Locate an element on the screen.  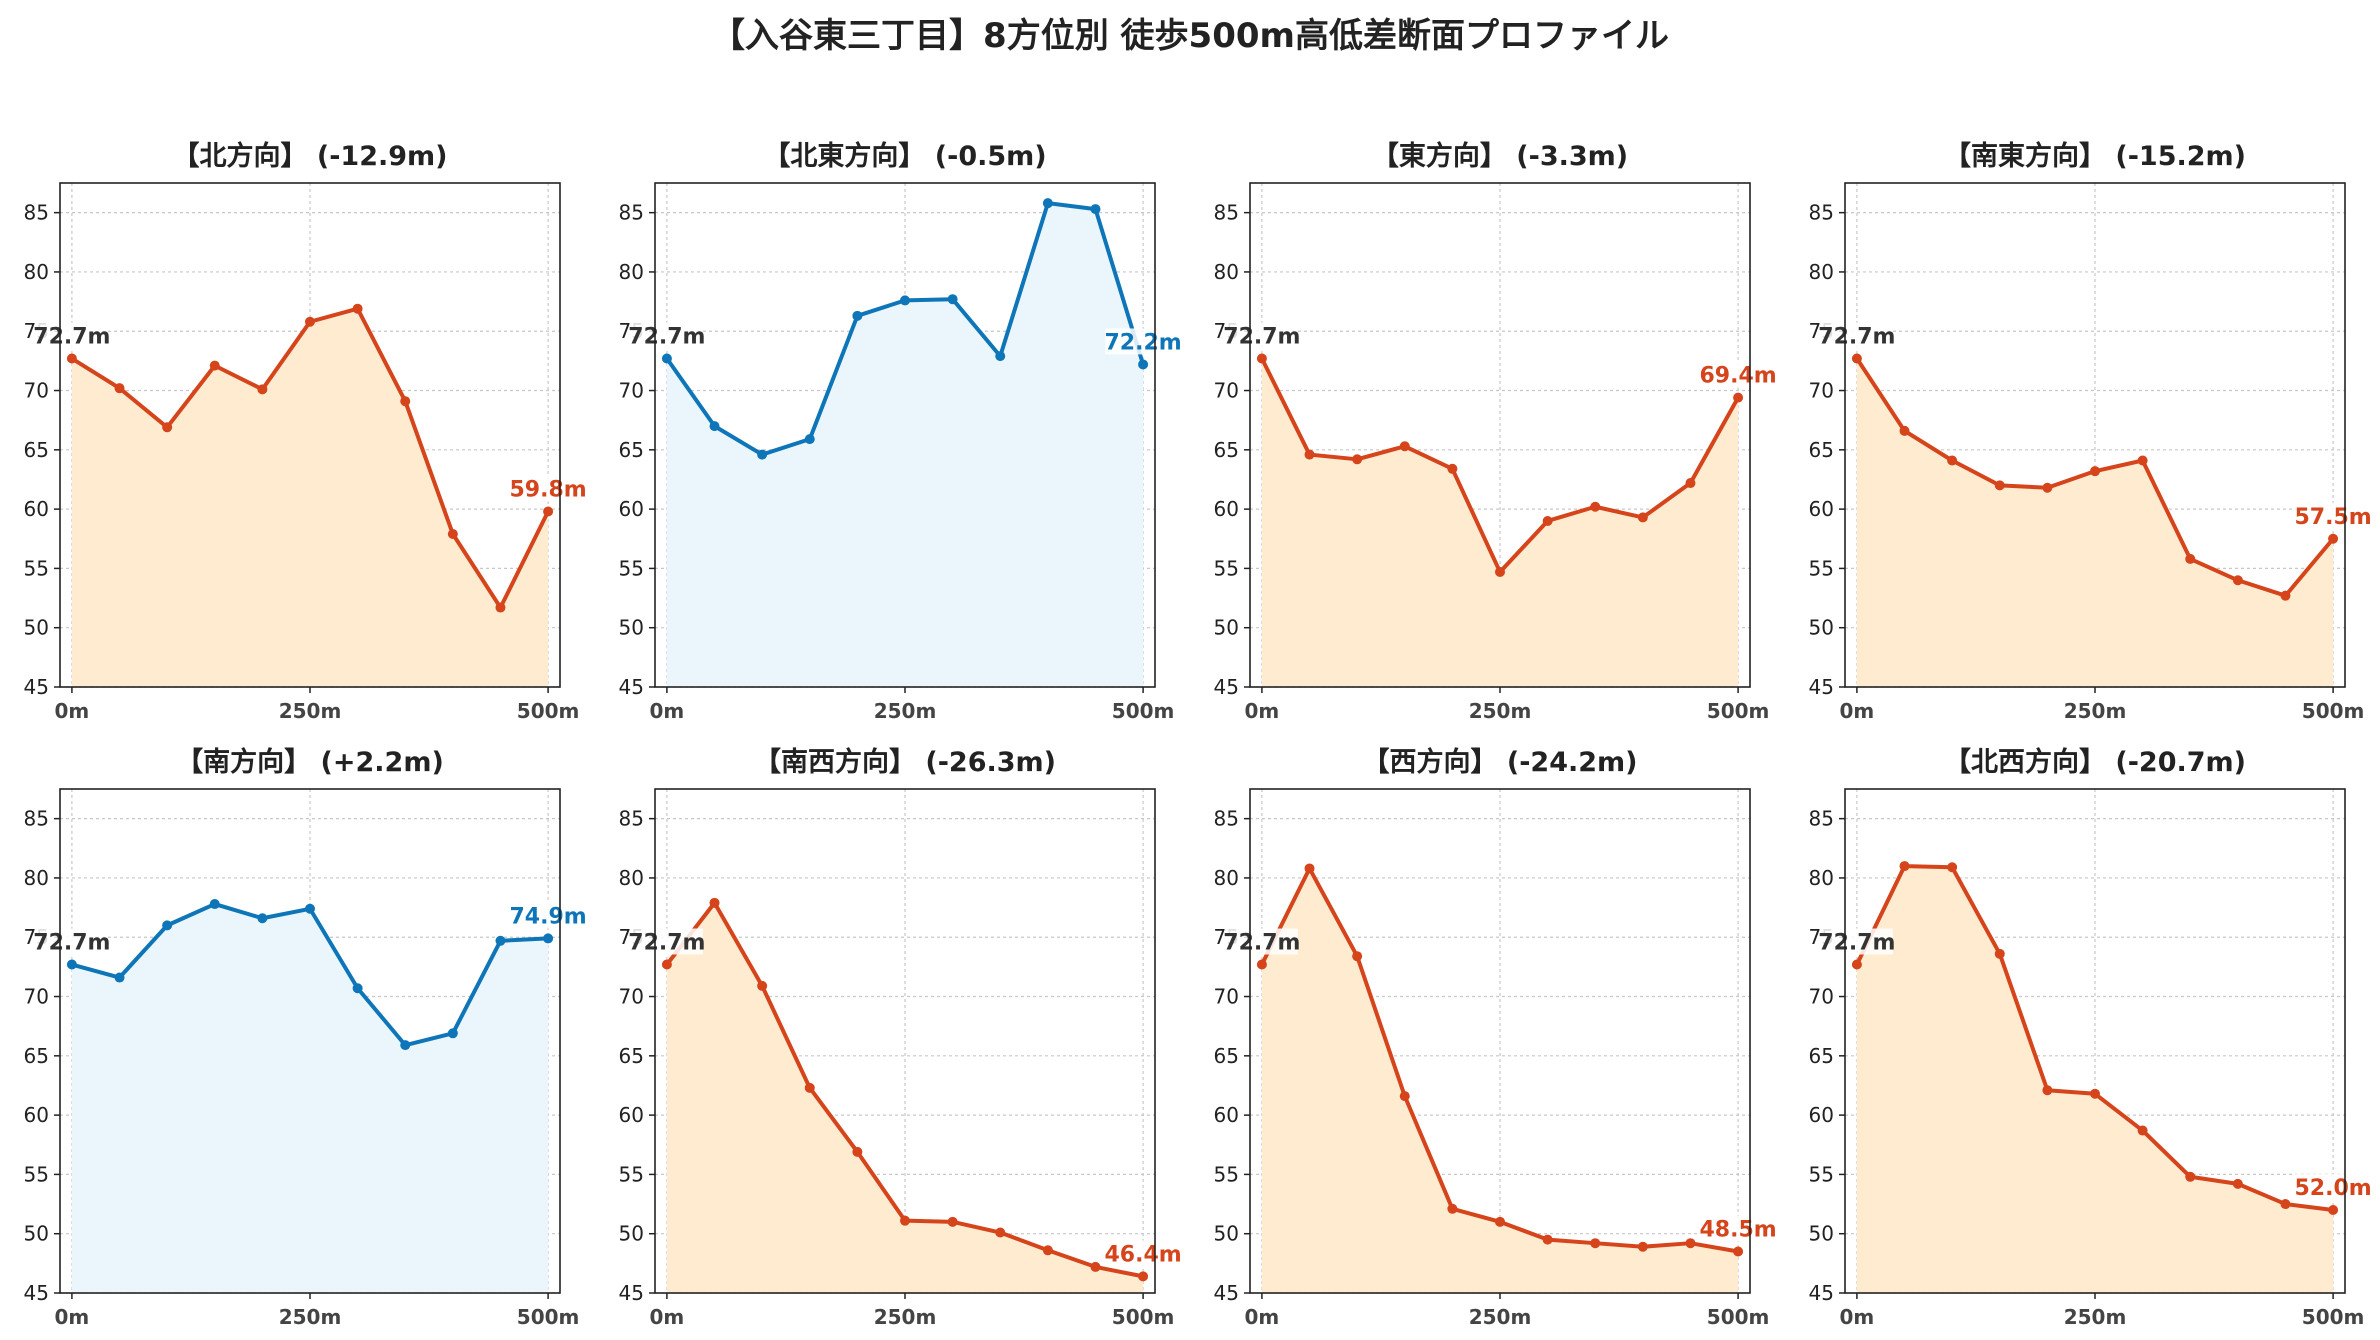
x-tick-label: 250m is located at coordinates (905, 711).